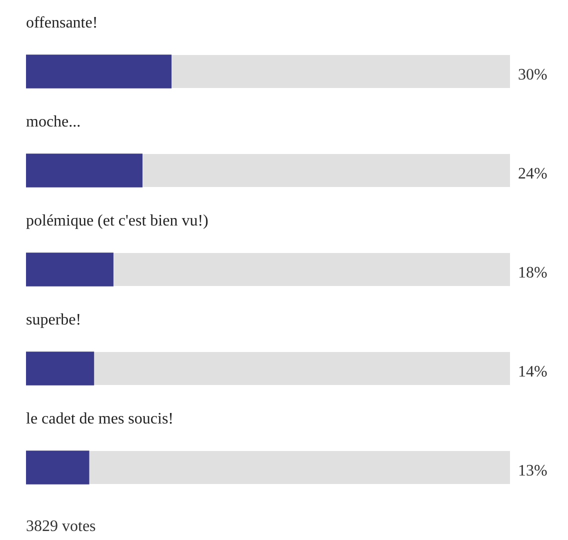  Describe the element at coordinates (533, 75) in the screenshot. I see `data-label: 30%` at that location.